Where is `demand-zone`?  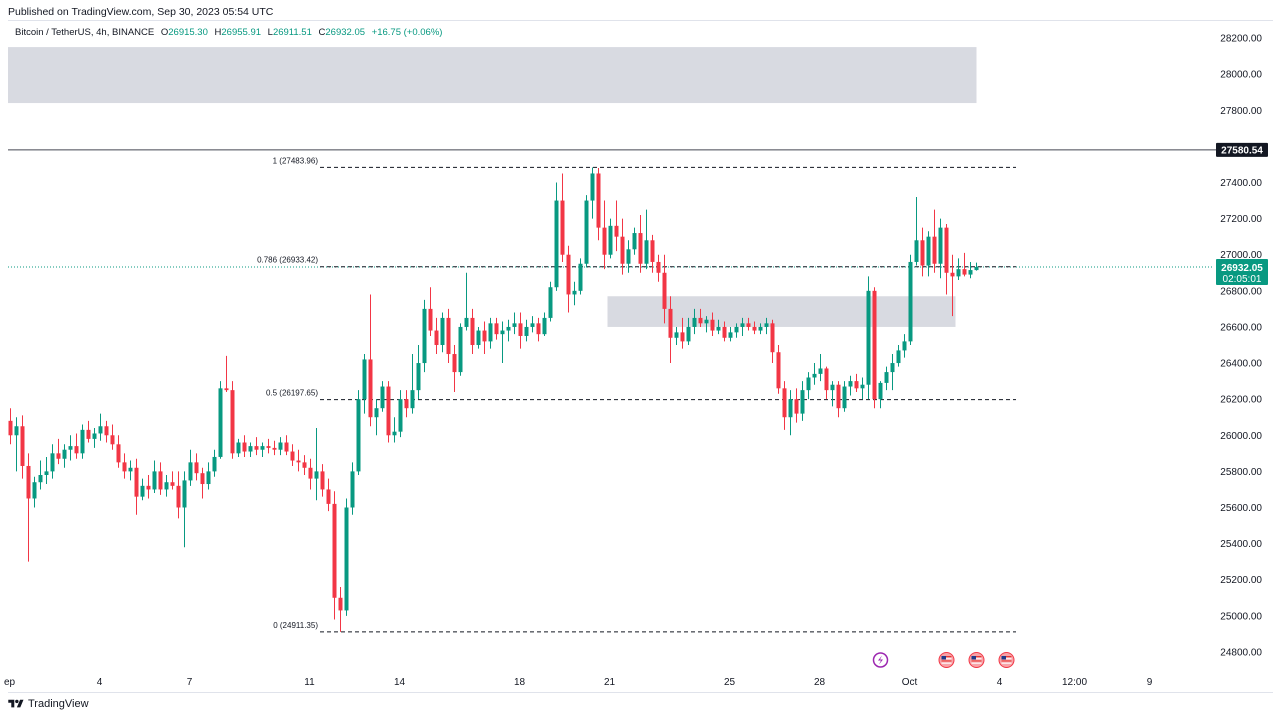
demand-zone is located at coordinates (781, 311).